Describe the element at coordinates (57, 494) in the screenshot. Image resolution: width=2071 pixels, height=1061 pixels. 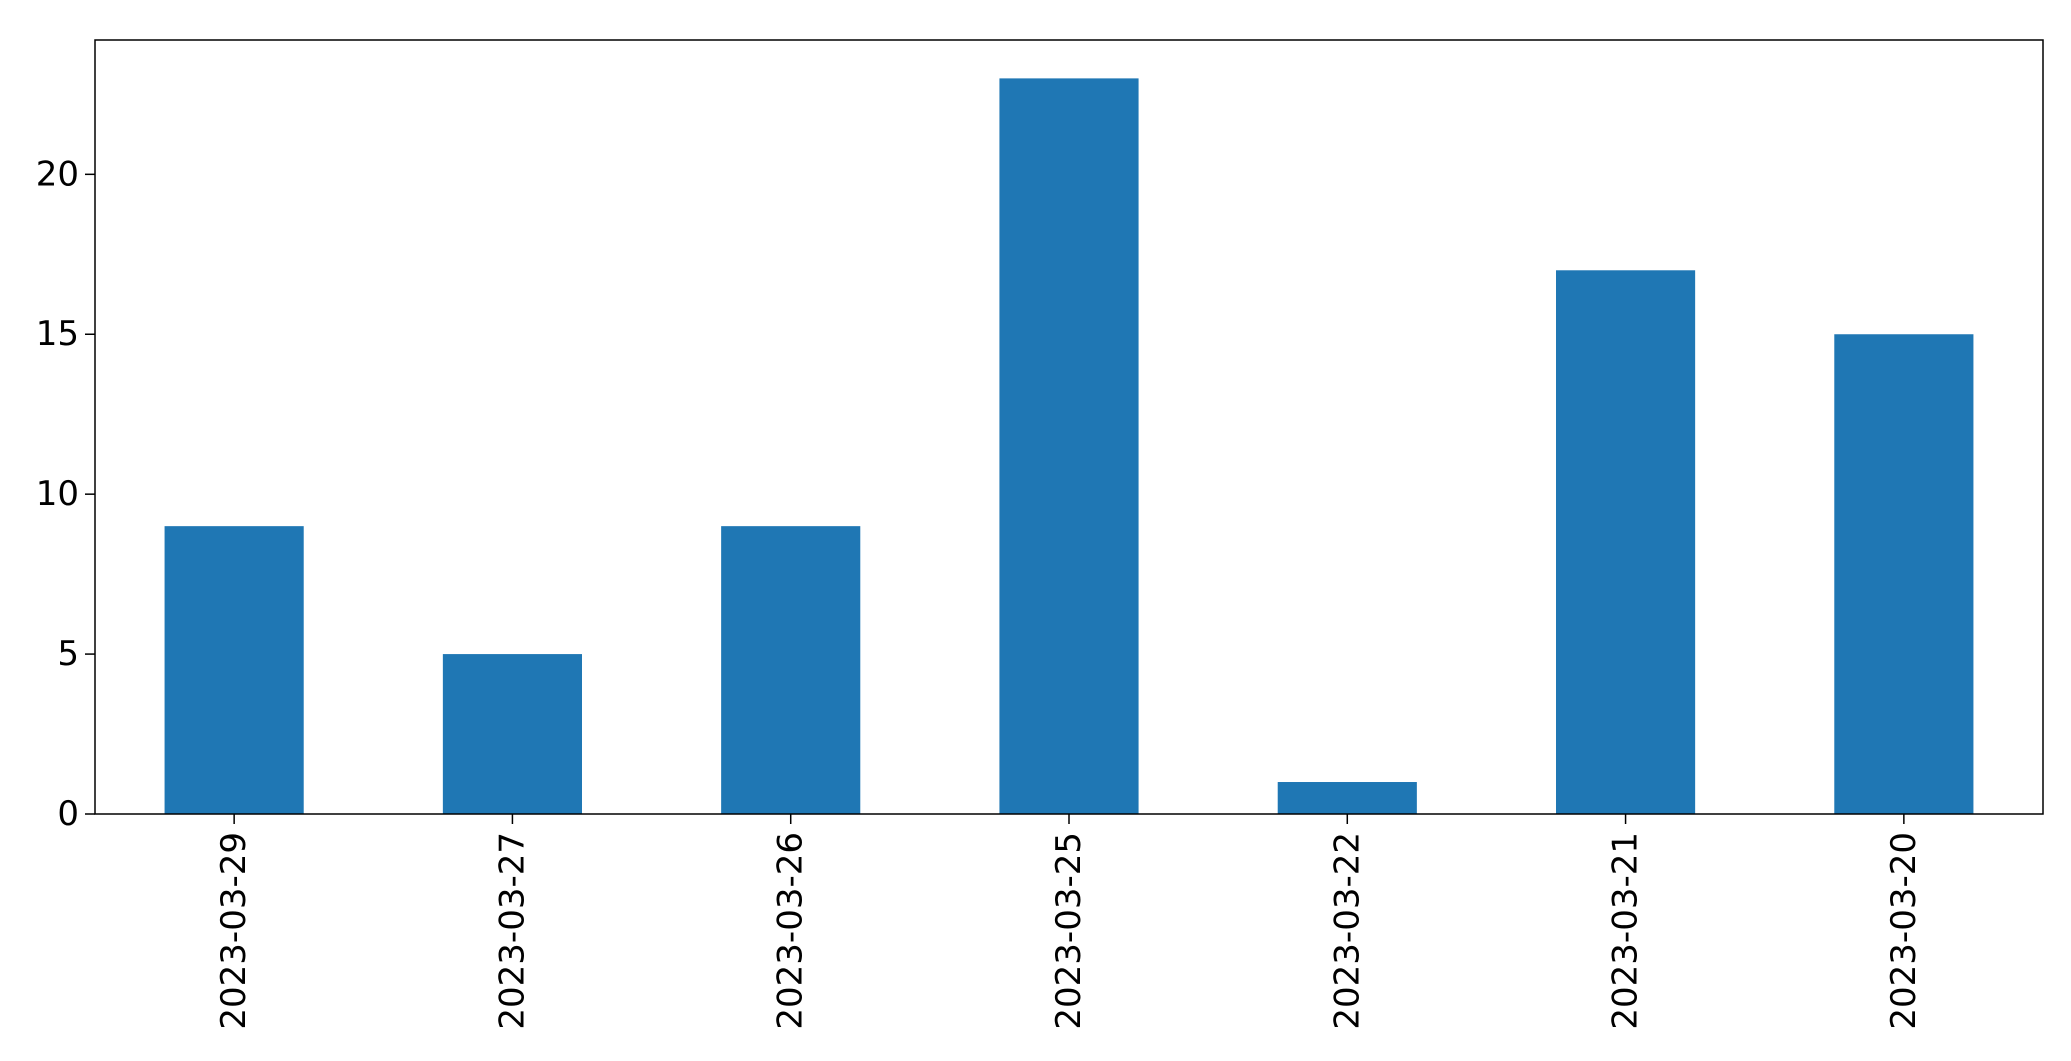
I see `y-tick-label: 10` at that location.